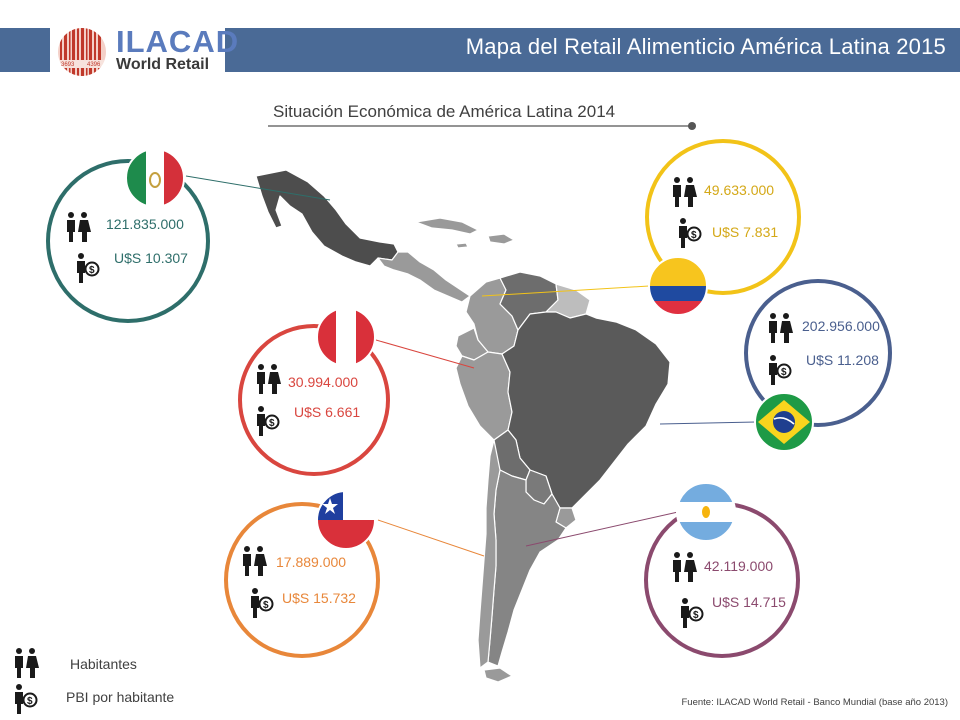  Describe the element at coordinates (841, 326) in the screenshot. I see `brasil-population: 202.956.000` at that location.